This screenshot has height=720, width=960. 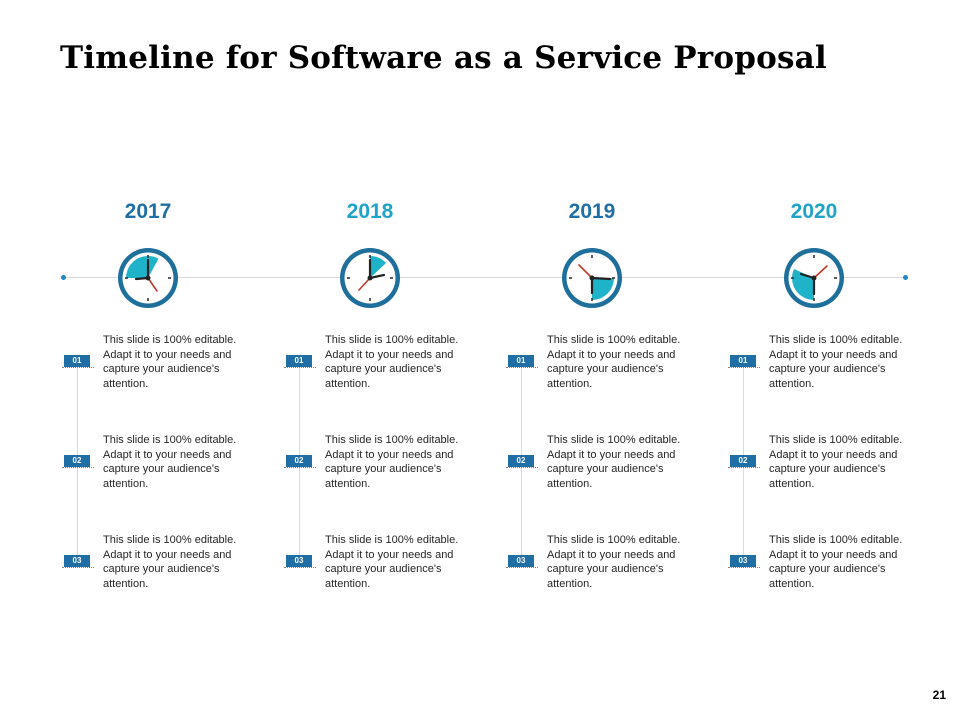 I want to click on year-label: 2018, so click(x=370, y=211).